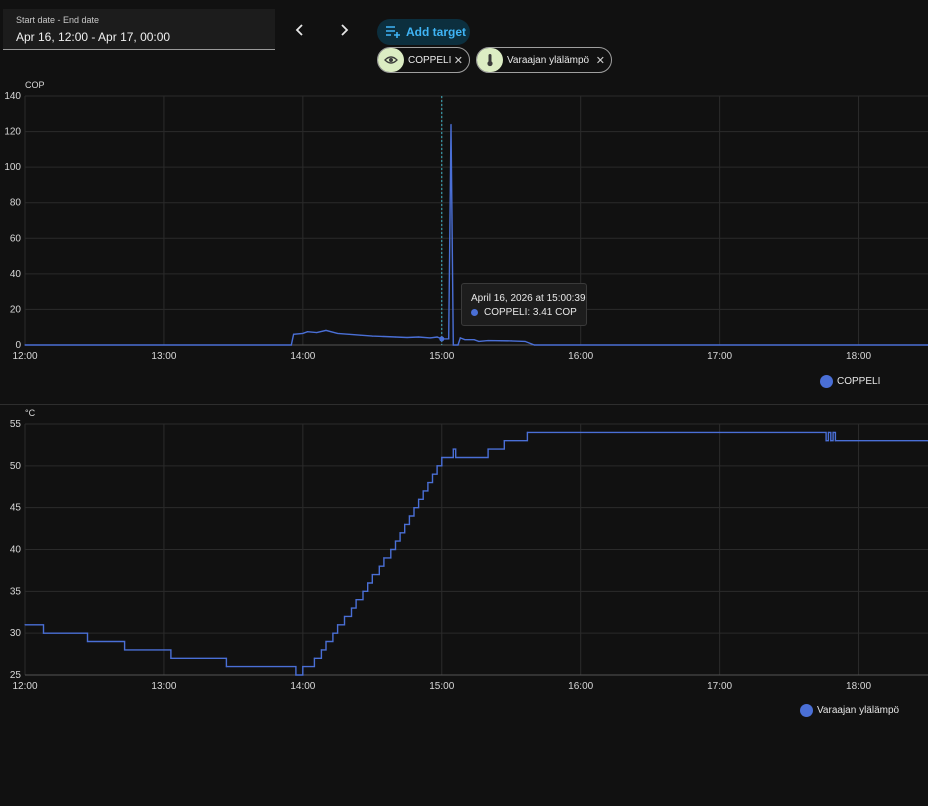  I want to click on temp-x-tick-label: 14:00, so click(302, 686).